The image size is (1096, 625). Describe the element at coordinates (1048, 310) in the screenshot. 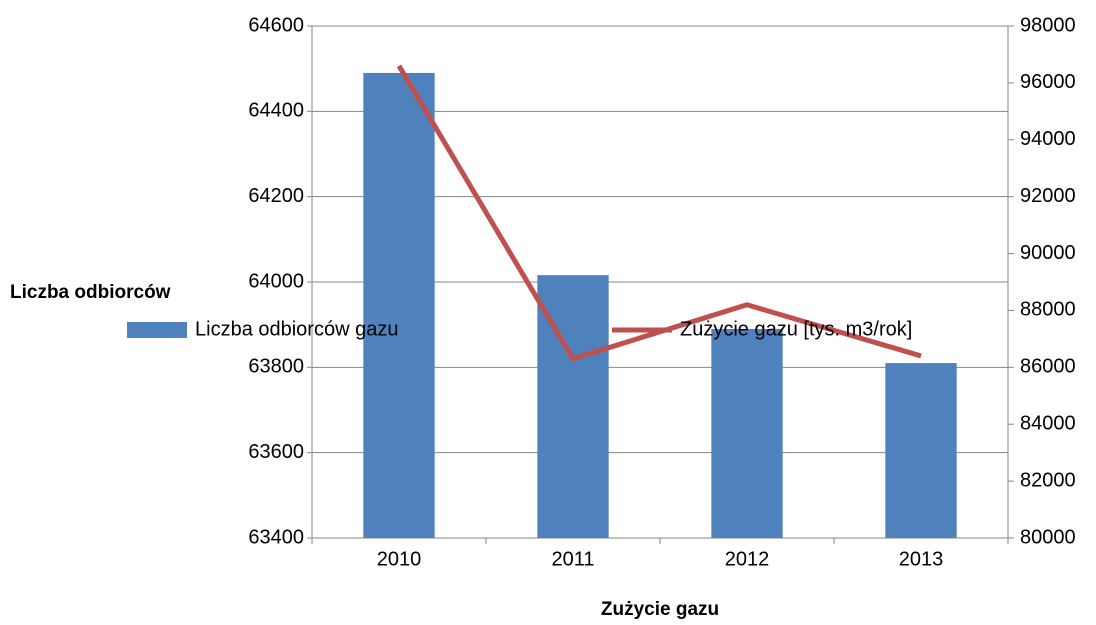

I see `y2-tick-label: 88000` at that location.